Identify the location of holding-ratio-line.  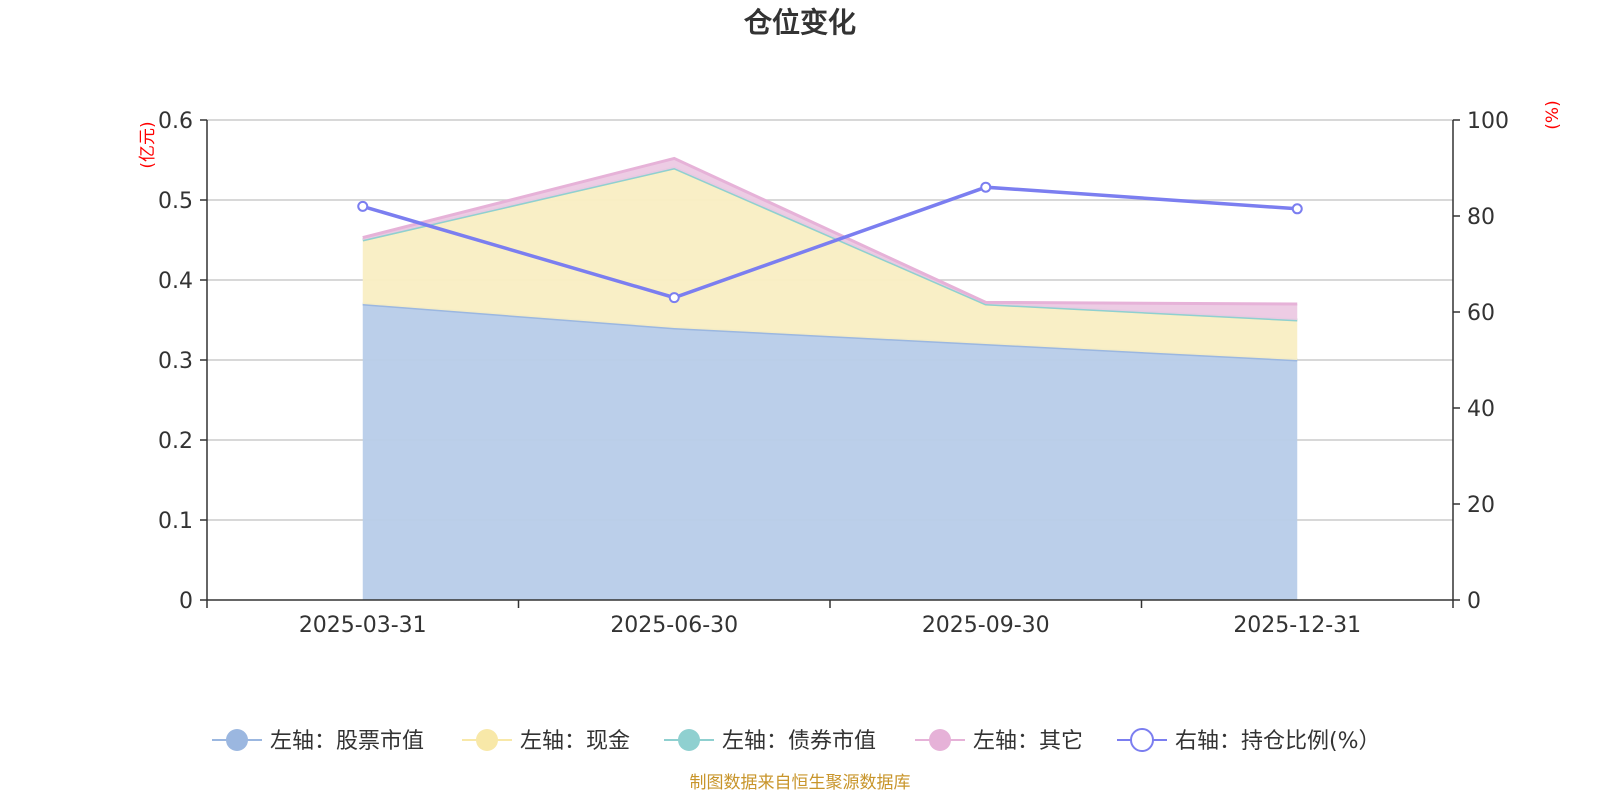
(830, 242).